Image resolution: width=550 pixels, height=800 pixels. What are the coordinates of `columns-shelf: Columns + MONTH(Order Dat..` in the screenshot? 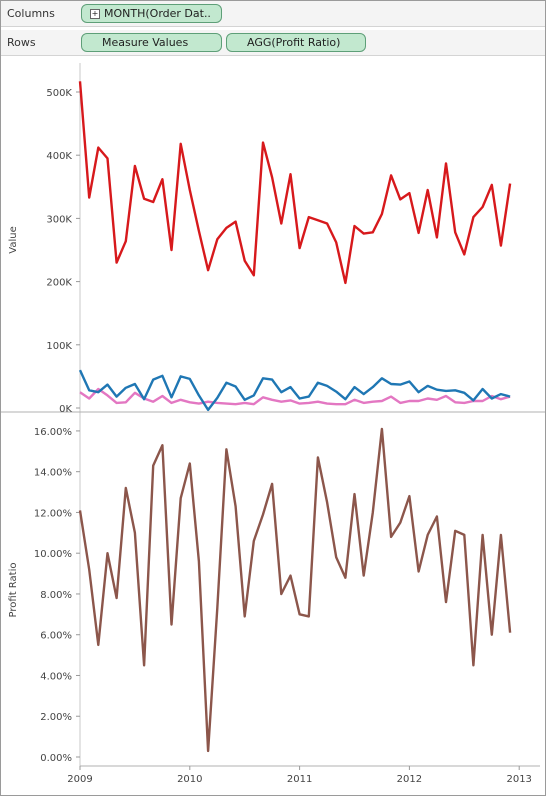 It's located at (273, 14).